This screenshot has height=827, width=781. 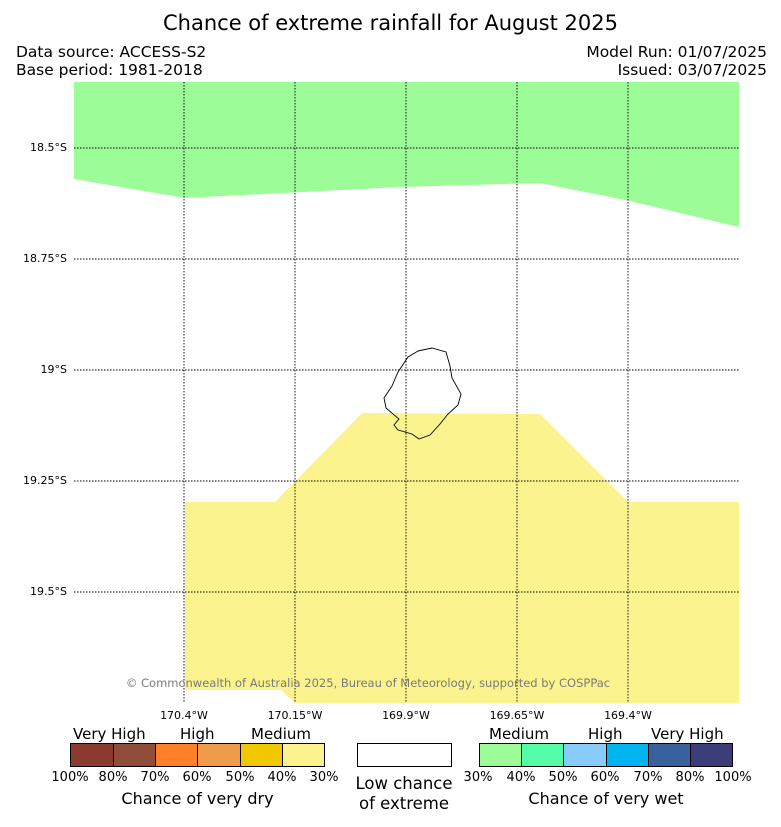 What do you see at coordinates (517, 715) in the screenshot?
I see `lon-label: 169.65°W` at bounding box center [517, 715].